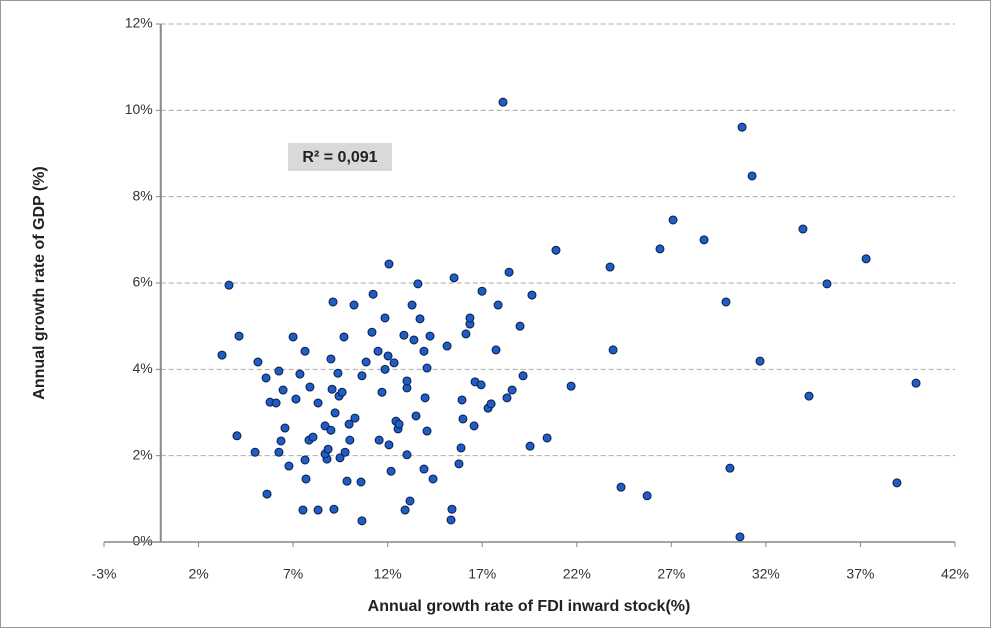 Image resolution: width=991 pixels, height=633 pixels. What do you see at coordinates (293, 574) in the screenshot?
I see `x-tick-label: 7%` at bounding box center [293, 574].